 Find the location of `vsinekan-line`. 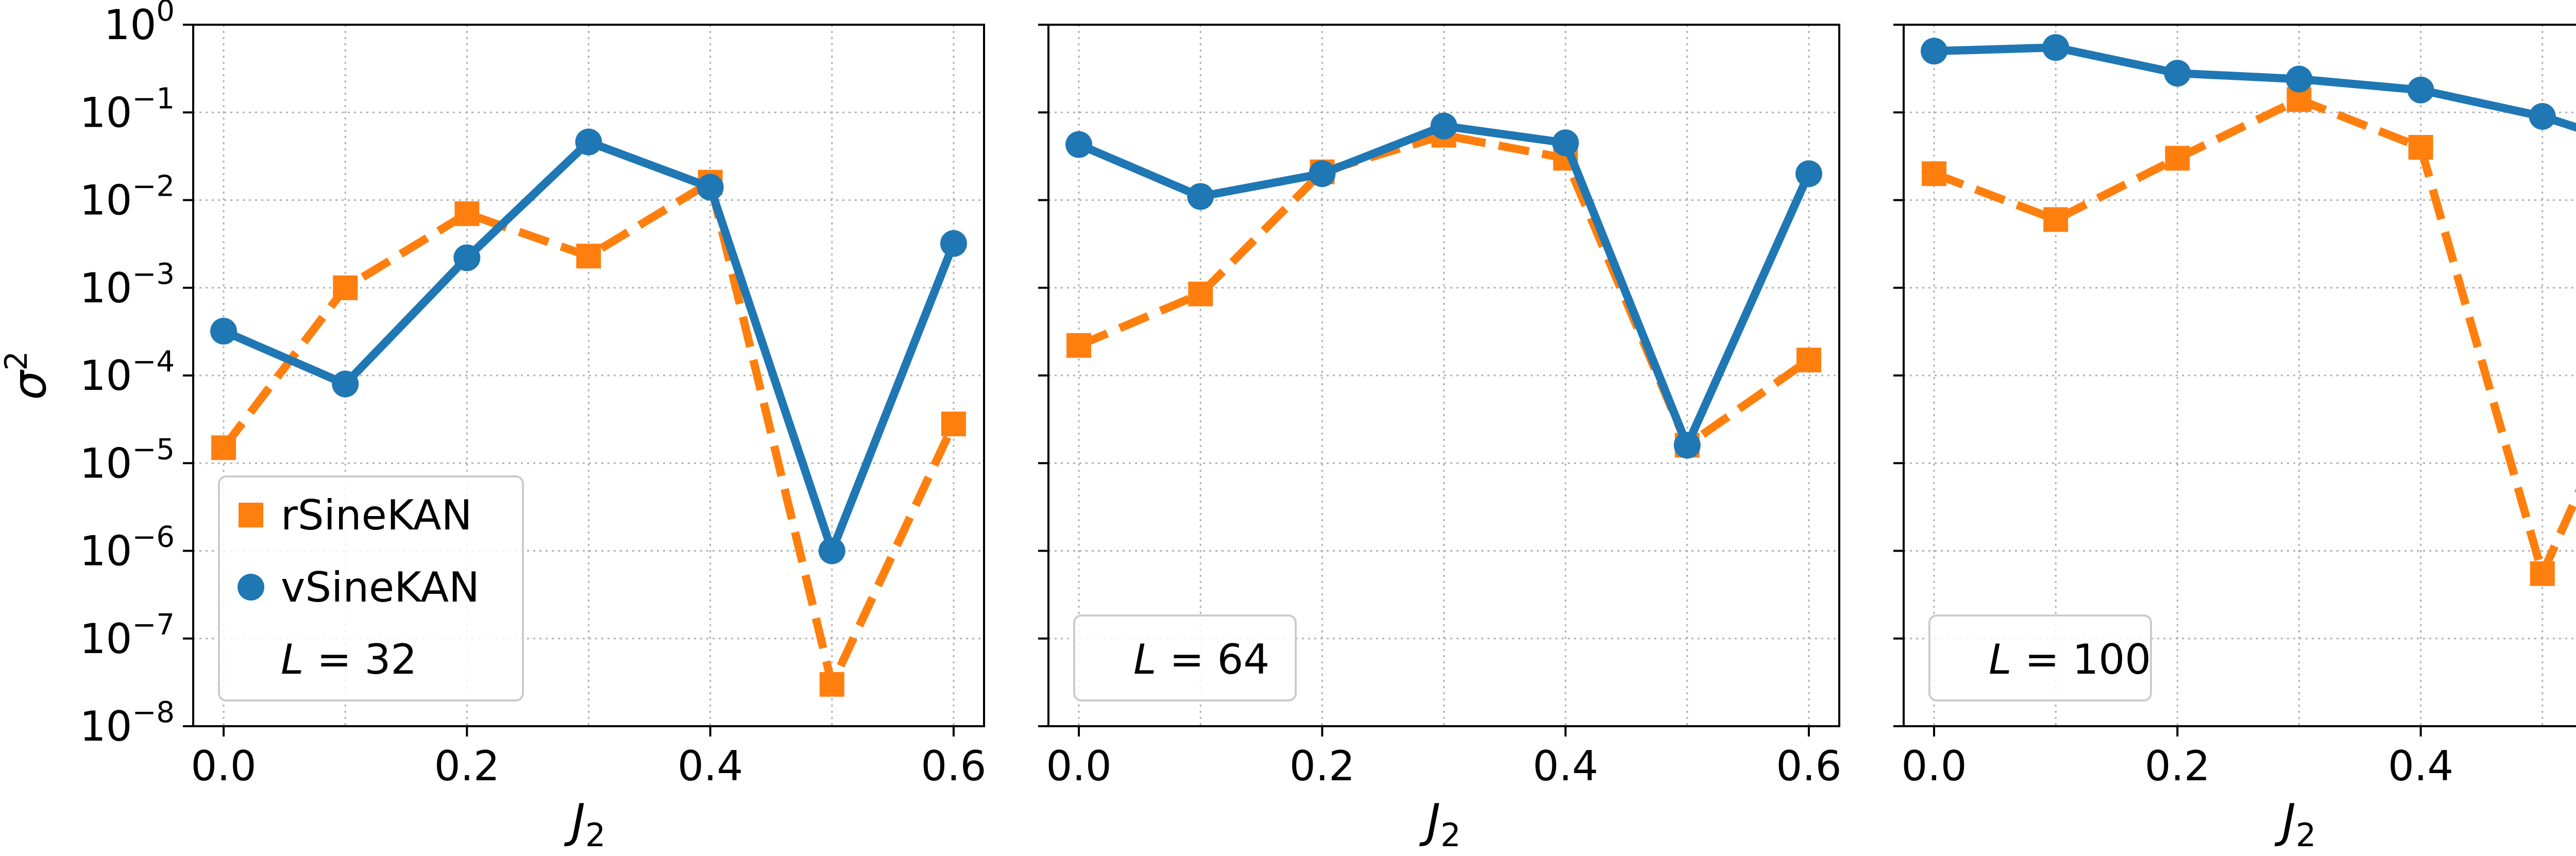

vsinekan-line is located at coordinates (2255, 88).